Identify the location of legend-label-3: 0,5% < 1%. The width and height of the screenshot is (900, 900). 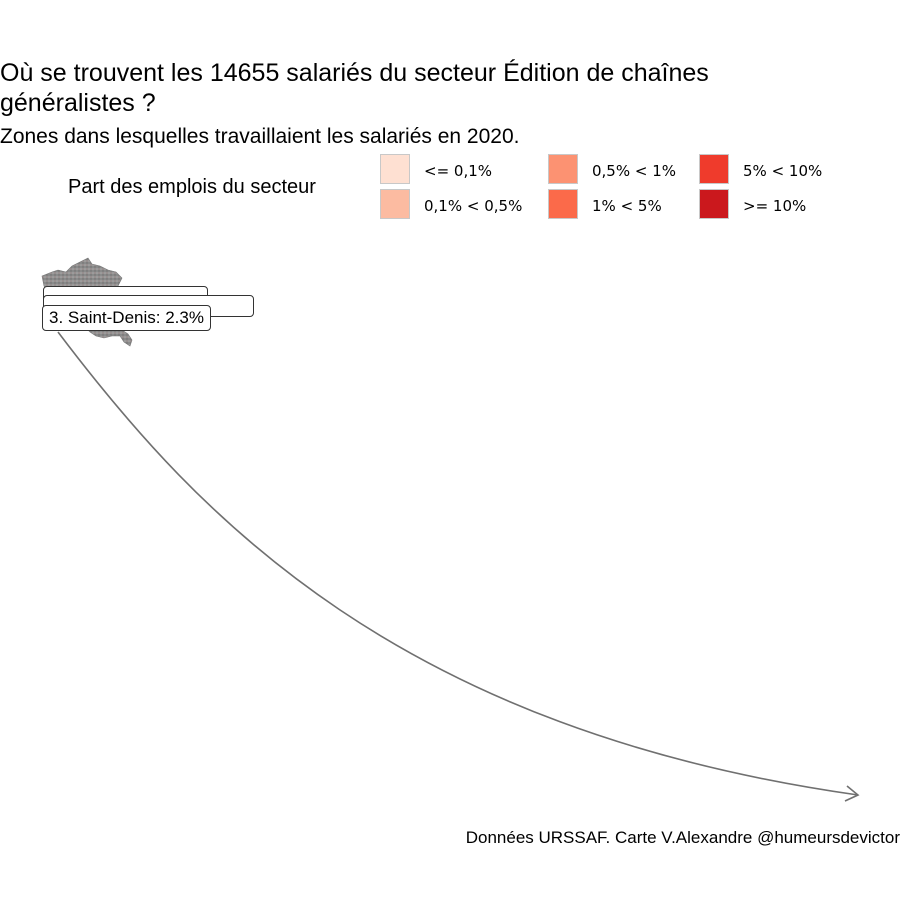
(634, 171).